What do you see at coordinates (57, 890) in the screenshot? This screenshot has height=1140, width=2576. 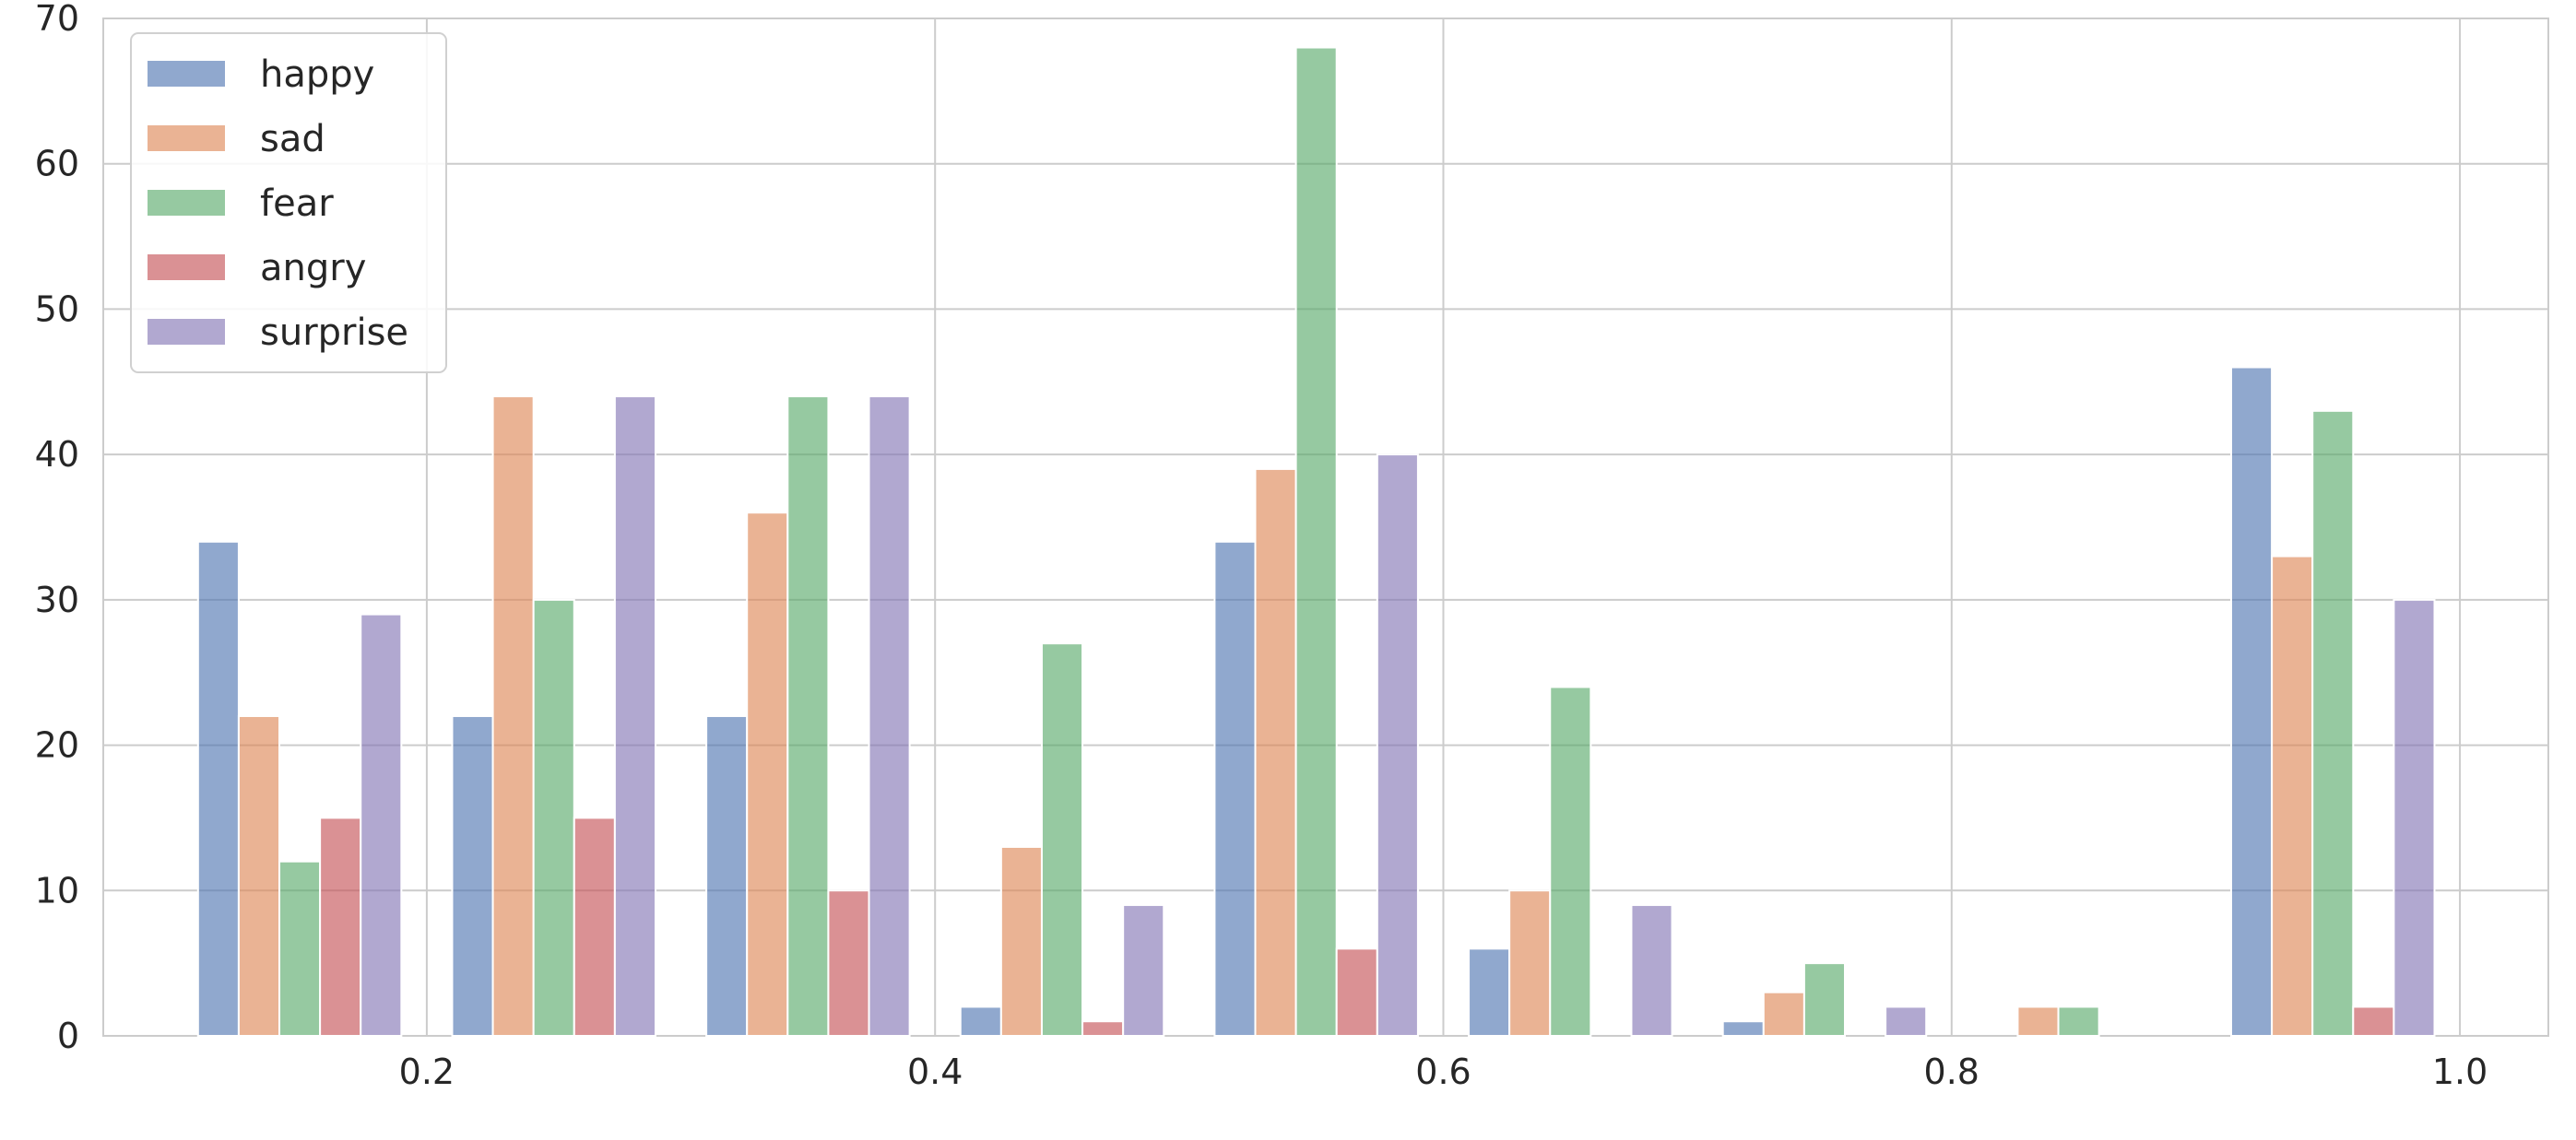 I see `y-tick-label: 10` at bounding box center [57, 890].